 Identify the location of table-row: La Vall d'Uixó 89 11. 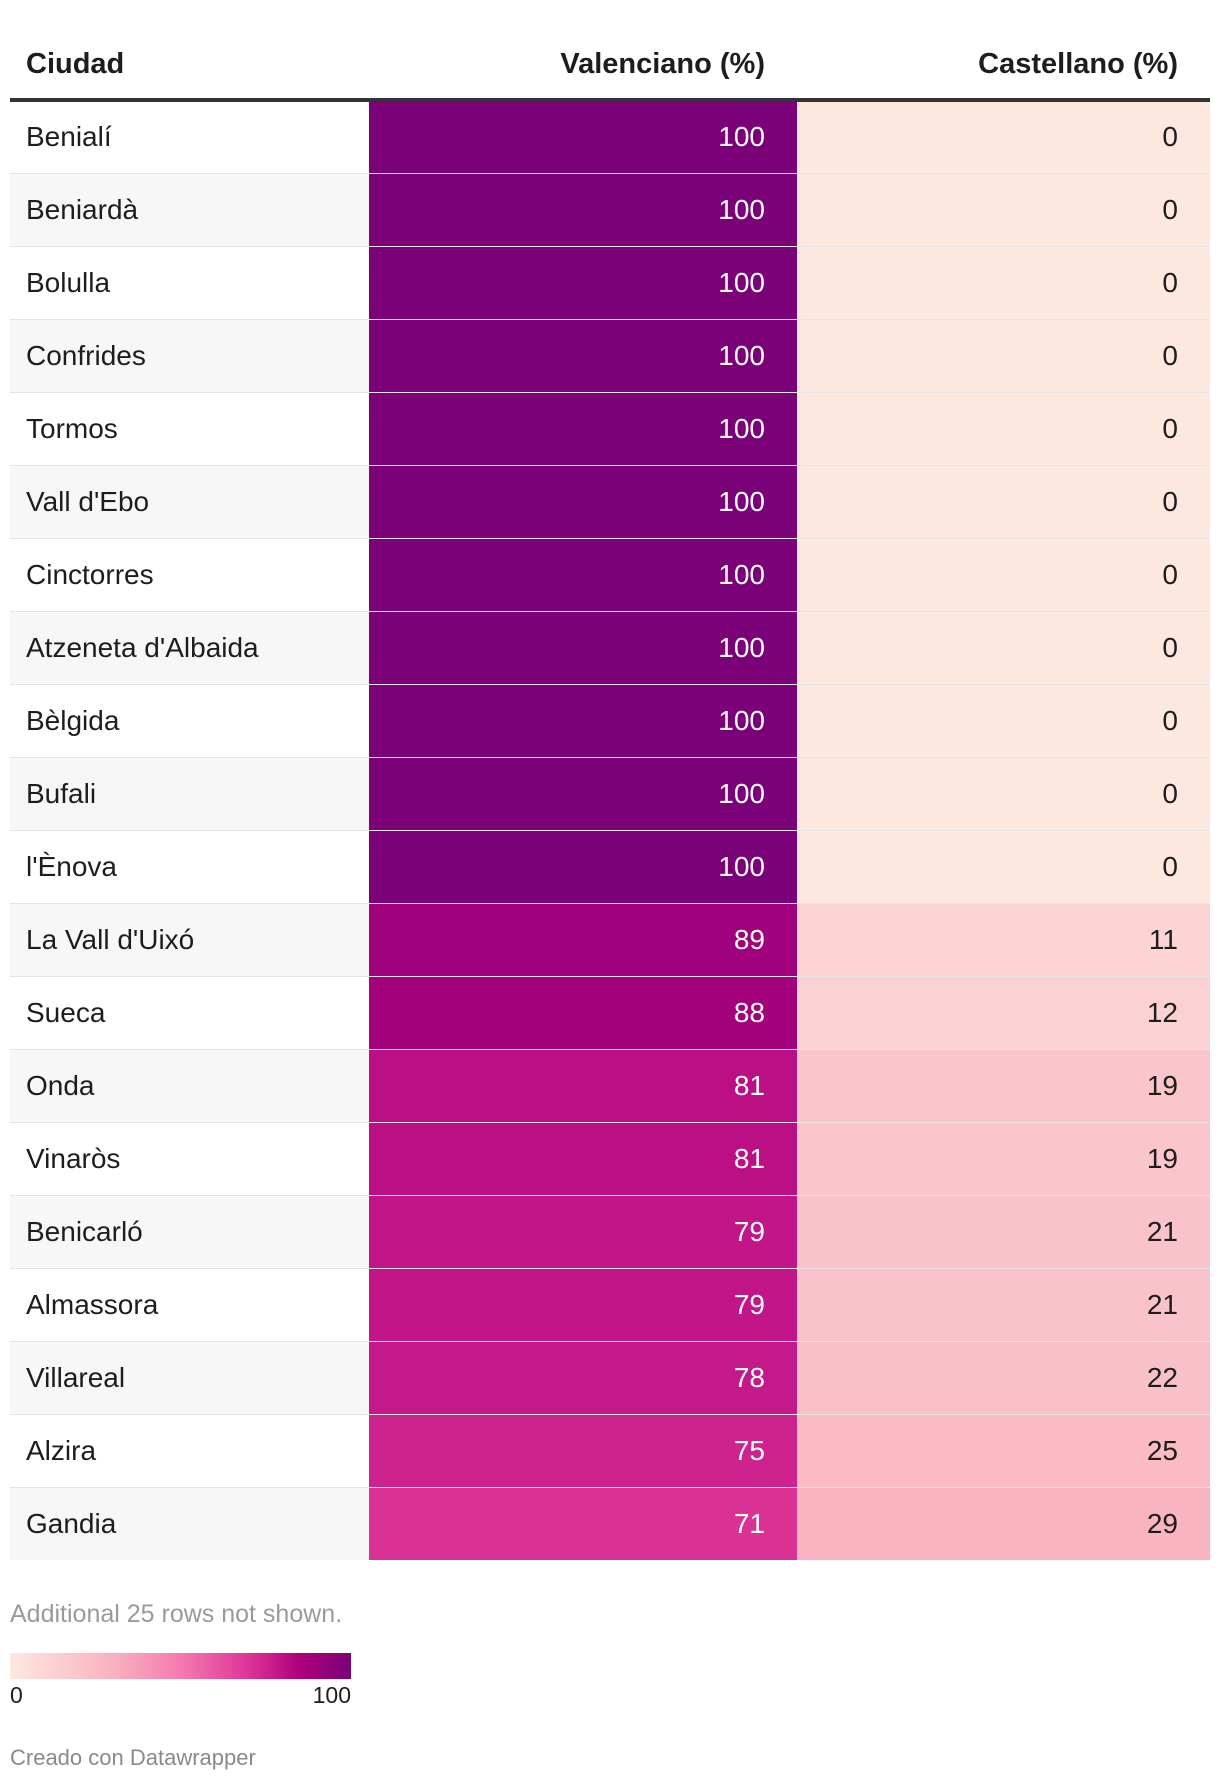
(610, 940).